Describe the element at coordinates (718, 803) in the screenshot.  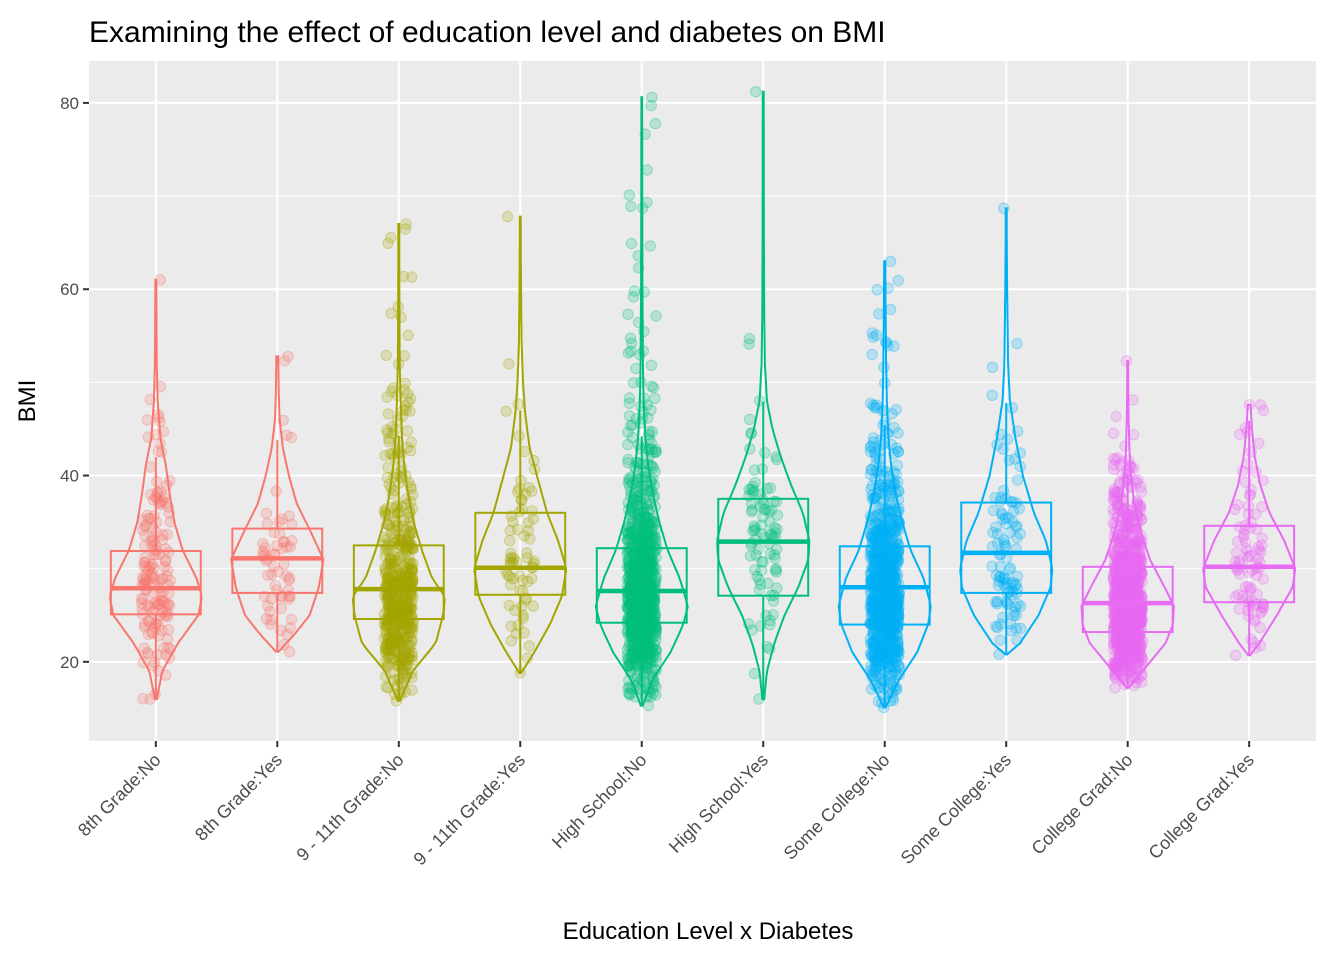
I see `x-tick-label: High School:Yes` at that location.